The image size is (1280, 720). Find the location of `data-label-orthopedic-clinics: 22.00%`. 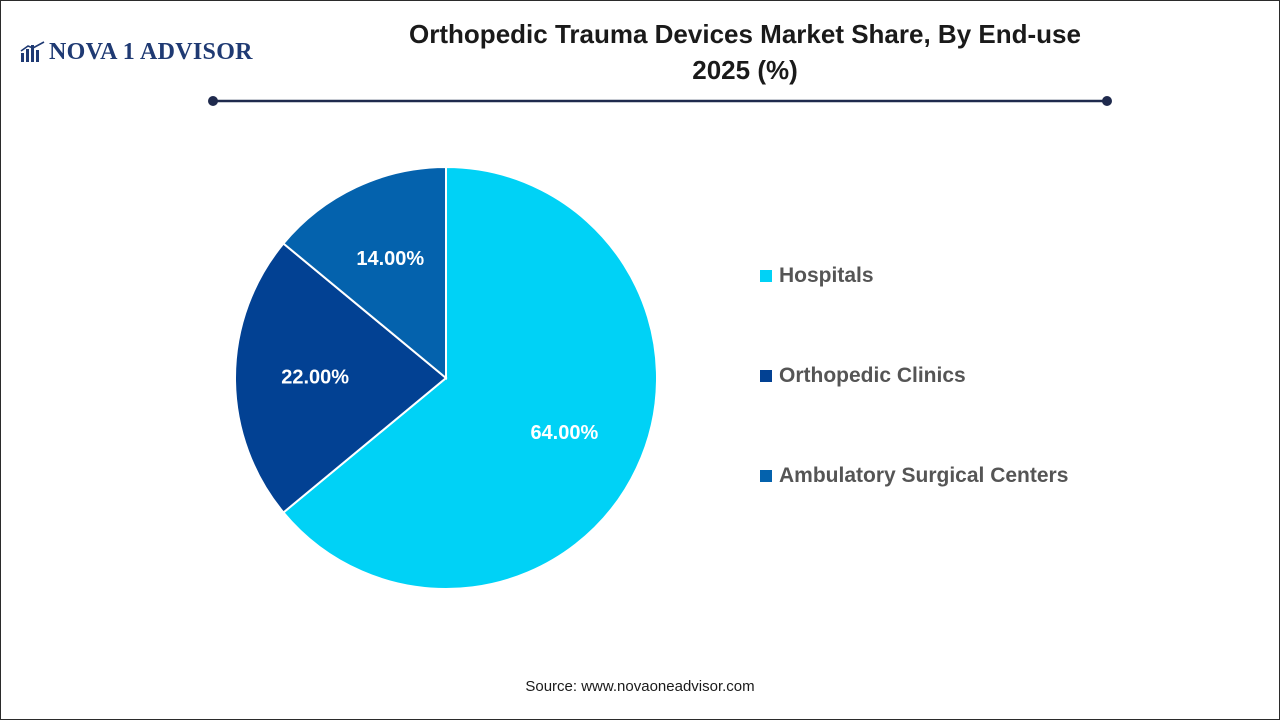

data-label-orthopedic-clinics: 22.00% is located at coordinates (315, 377).